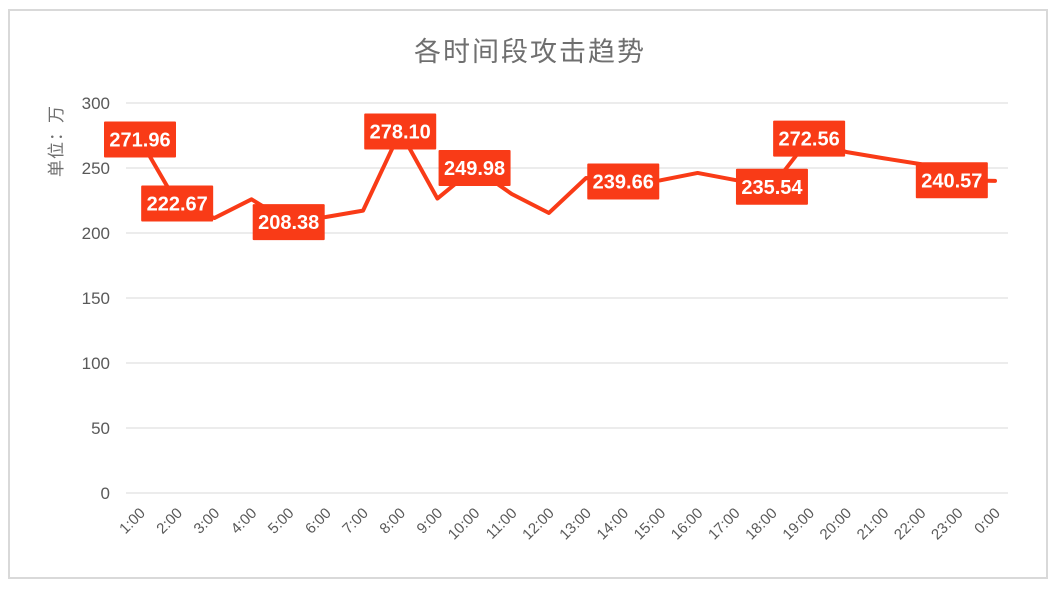  Describe the element at coordinates (761, 524) in the screenshot. I see `x-tick-label-18-00: 18:00` at that location.